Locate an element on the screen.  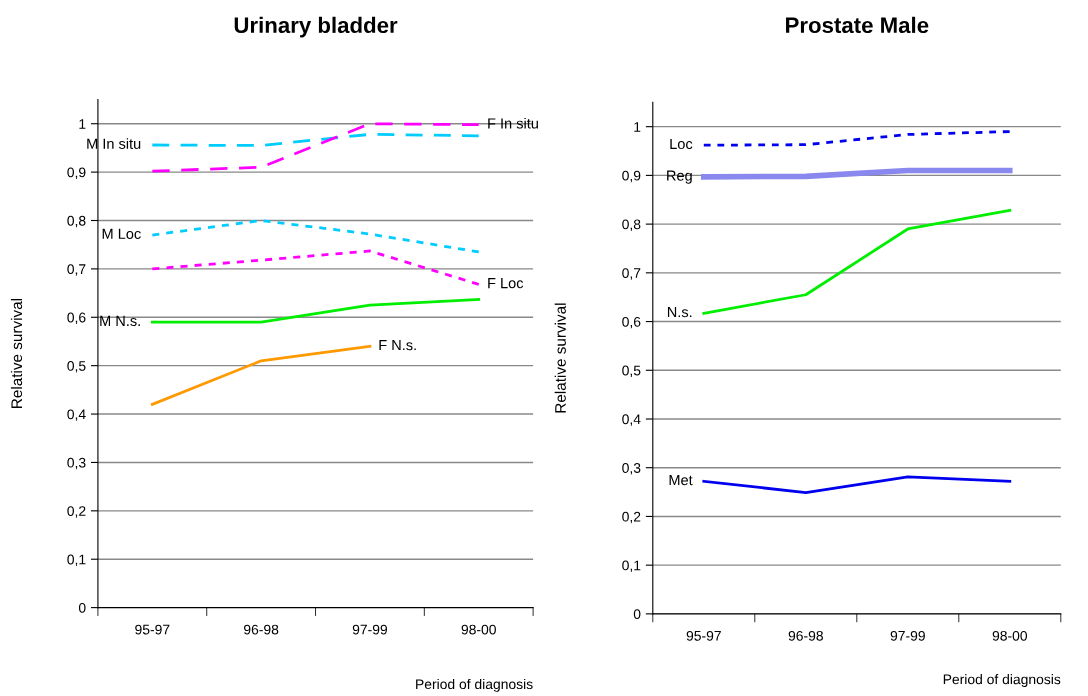
annotation: M In situ is located at coordinates (114, 143).